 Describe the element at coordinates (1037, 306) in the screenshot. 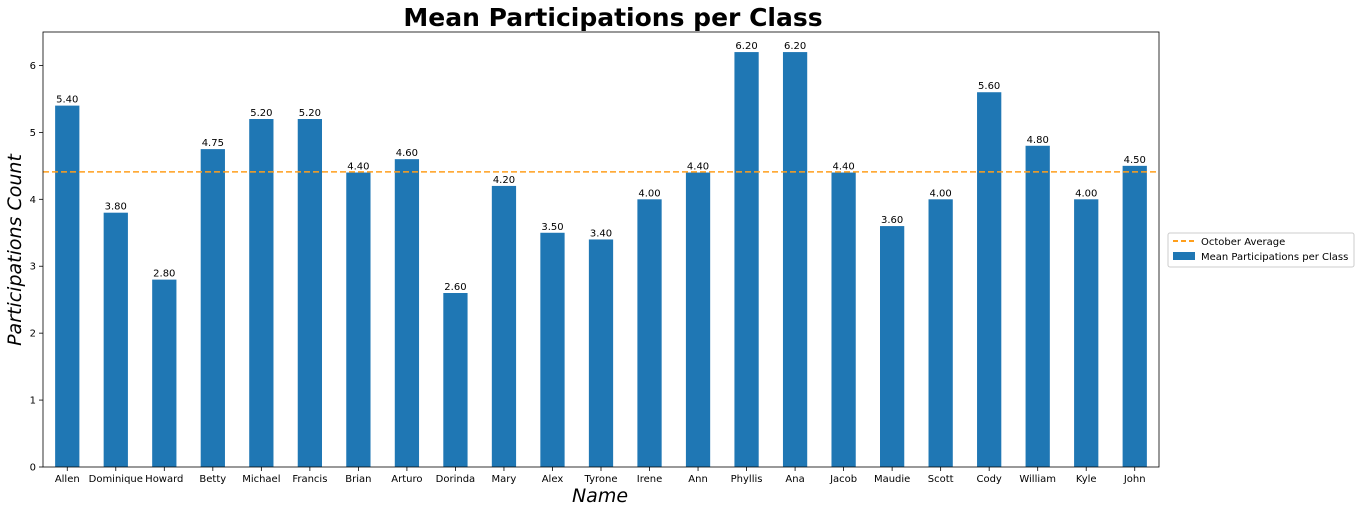

I see `bar-william` at that location.